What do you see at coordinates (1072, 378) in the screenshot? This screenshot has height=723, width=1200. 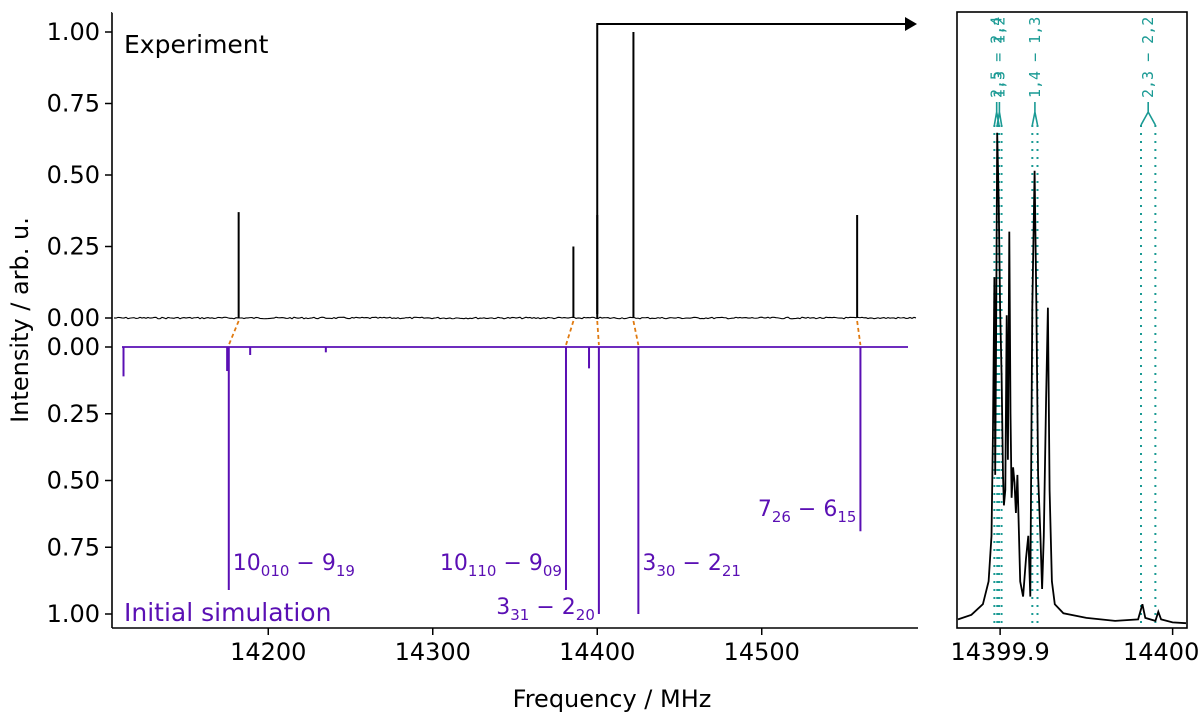 I see `zoom-profile-line` at bounding box center [1072, 378].